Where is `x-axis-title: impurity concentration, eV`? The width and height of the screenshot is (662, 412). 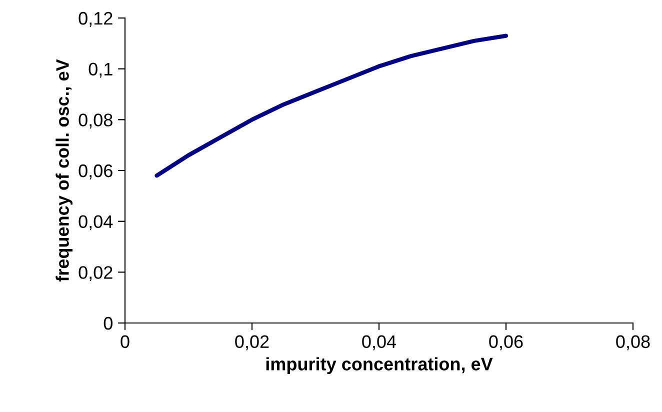 x-axis-title: impurity concentration, eV is located at coordinates (379, 365).